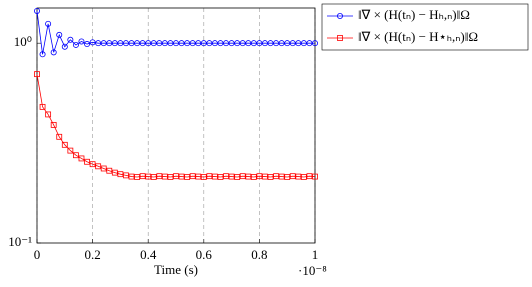  I want to click on legend-label: ‖∇ × (H(tₙ) − Hₕ,ₙ)‖Ω, so click(414, 14).